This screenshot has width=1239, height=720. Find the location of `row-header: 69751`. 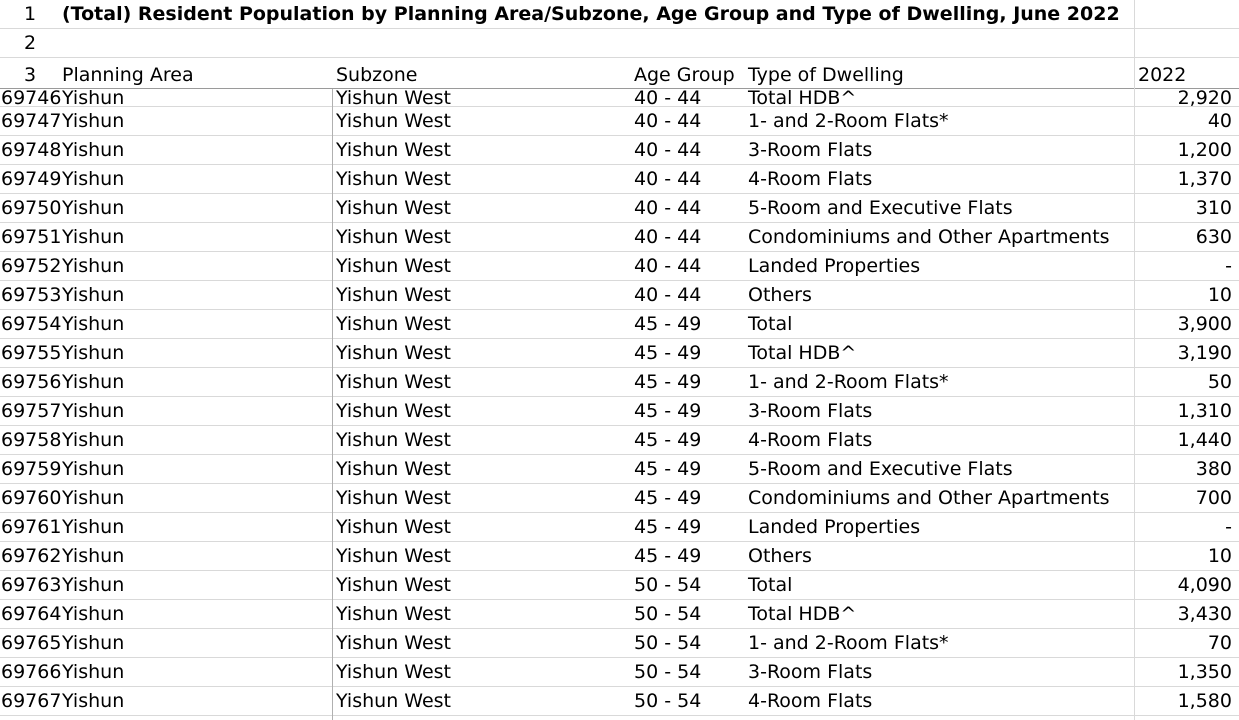

row-header: 69751 is located at coordinates (31, 237).